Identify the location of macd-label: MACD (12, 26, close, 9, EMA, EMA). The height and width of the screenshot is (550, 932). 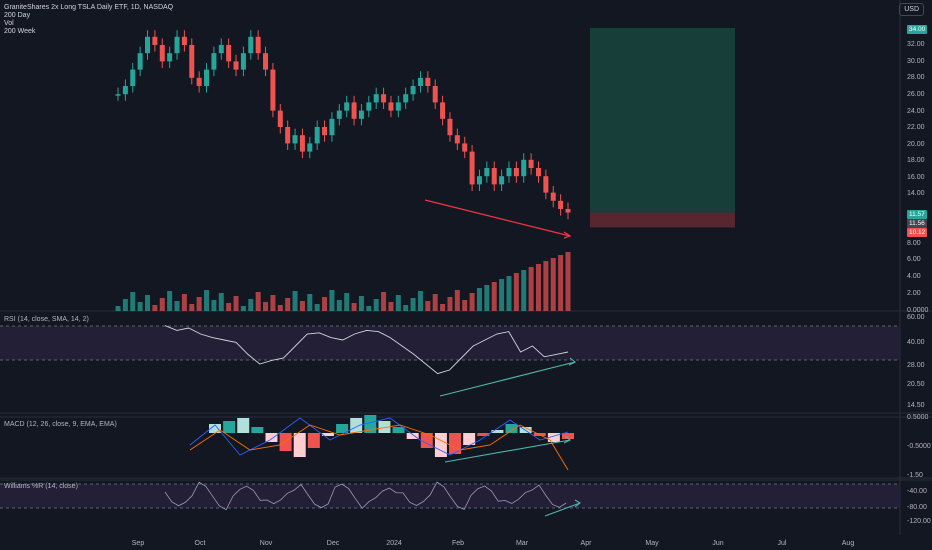
(60, 424).